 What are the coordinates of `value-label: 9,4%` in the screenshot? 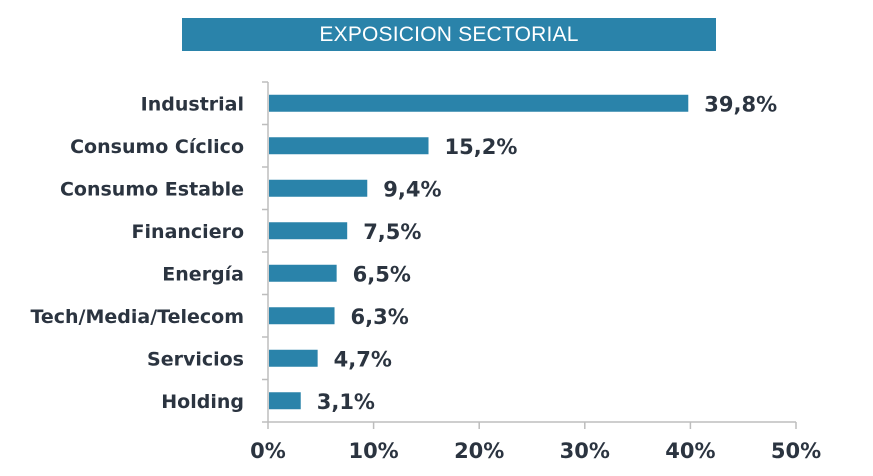 It's located at (412, 189).